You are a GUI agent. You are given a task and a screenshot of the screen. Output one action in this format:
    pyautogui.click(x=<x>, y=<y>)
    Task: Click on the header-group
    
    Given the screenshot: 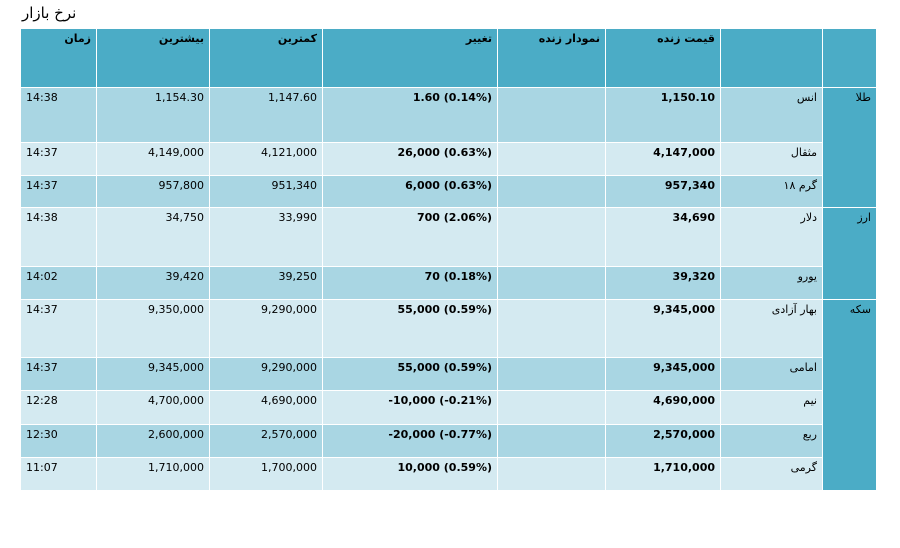 What is the action you would take?
    pyautogui.click(x=849, y=58)
    